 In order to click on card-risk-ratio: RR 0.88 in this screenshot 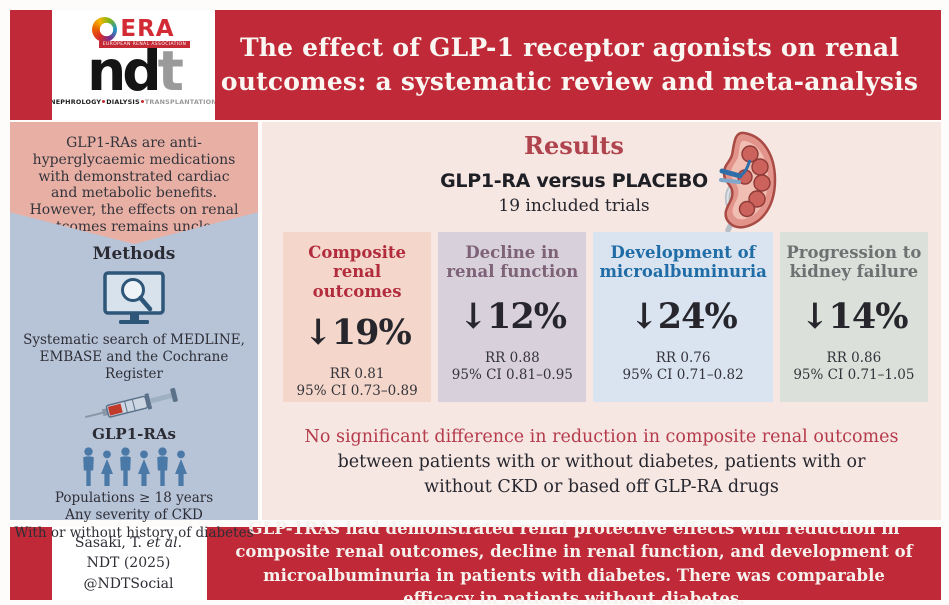, I will do `click(512, 358)`.